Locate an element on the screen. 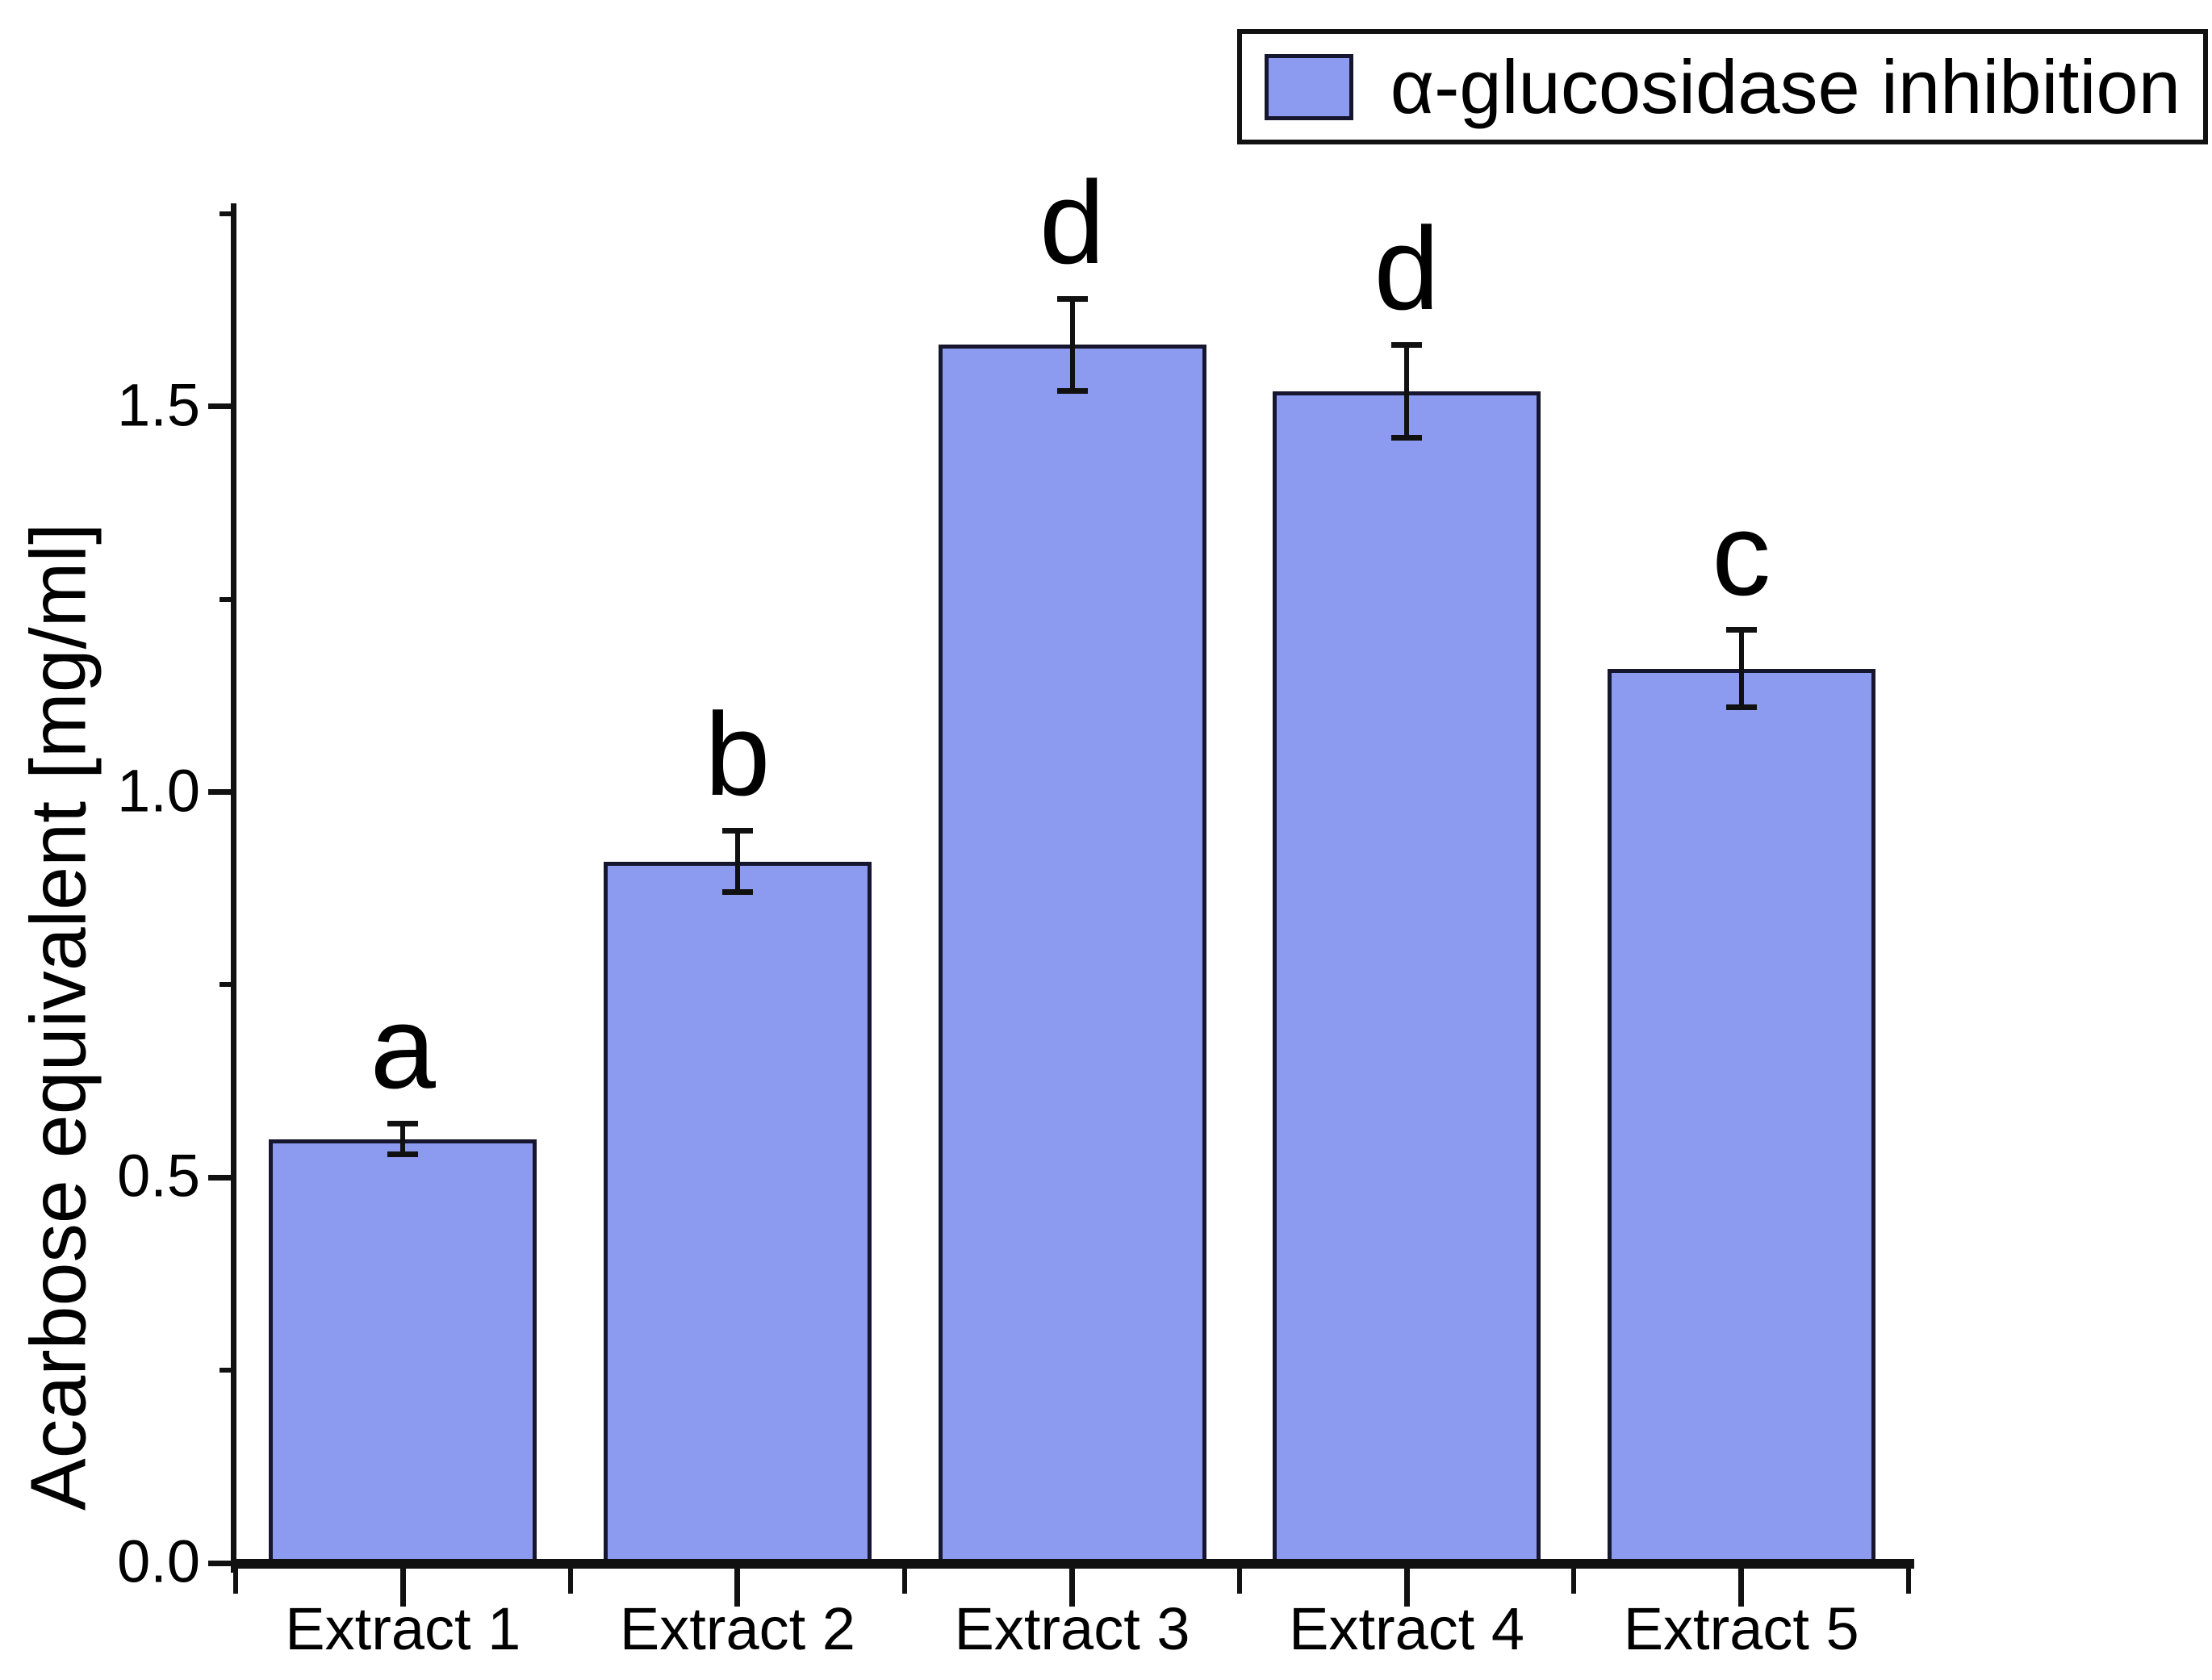 The height and width of the screenshot is (1680, 2212). x-tick-label-1: Extract 1 is located at coordinates (403, 1629).